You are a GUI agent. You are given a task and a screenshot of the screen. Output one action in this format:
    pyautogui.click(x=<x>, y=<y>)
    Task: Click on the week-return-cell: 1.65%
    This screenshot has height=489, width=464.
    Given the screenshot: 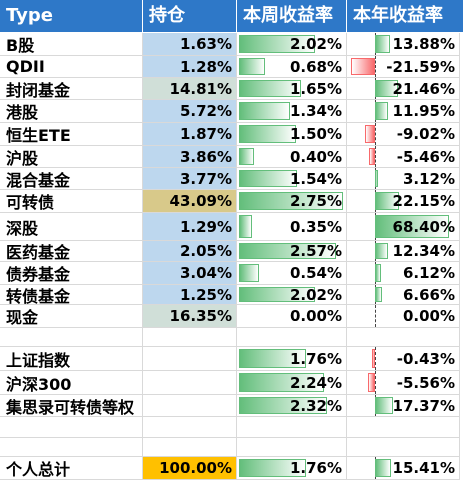 What is the action you would take?
    pyautogui.click(x=292, y=89)
    